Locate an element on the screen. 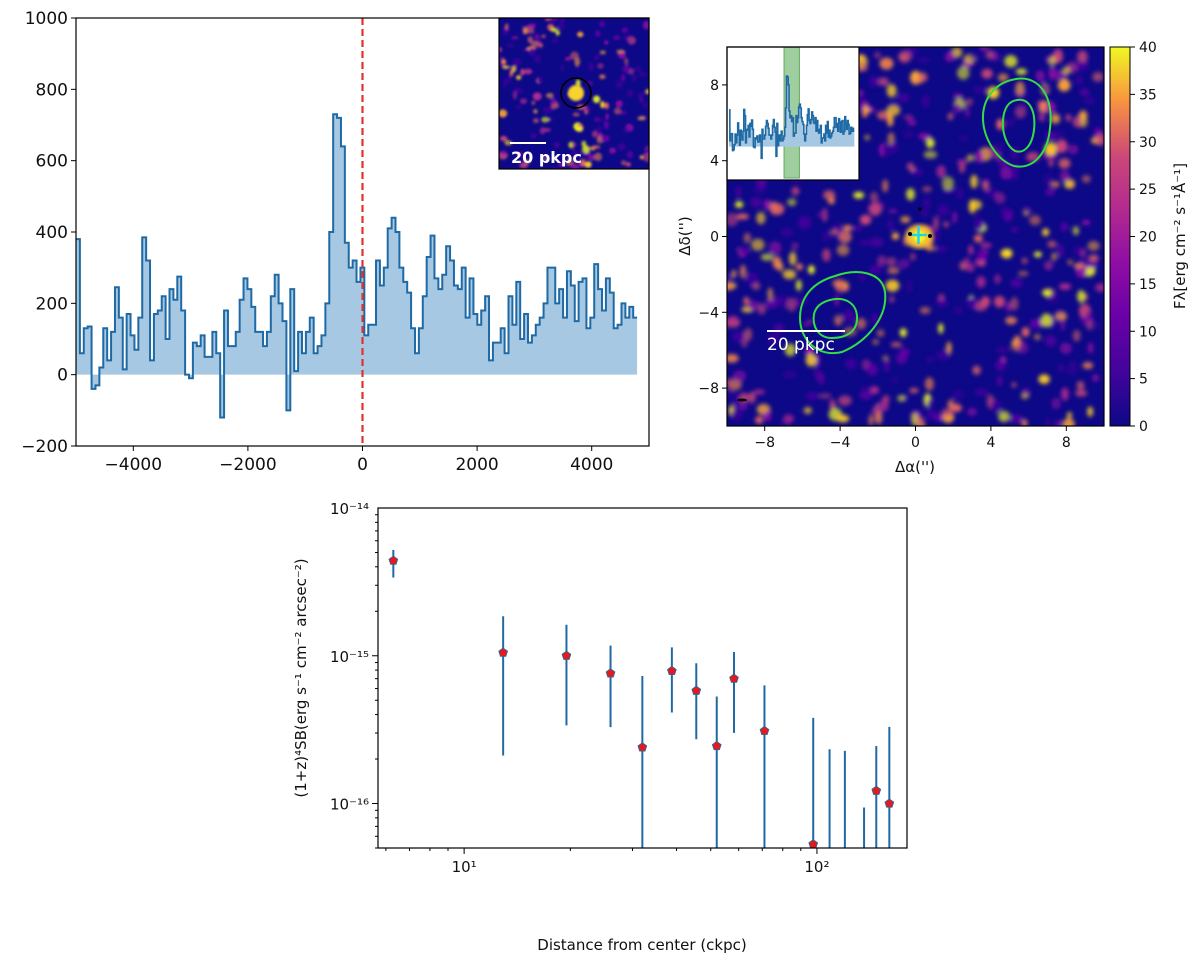 Image resolution: width=1200 pixels, height=962 pixels. sb-profile-y-ticks: 10⁻¹⁶ 10⁻¹⁵ 10⁻¹⁴ is located at coordinates (354, 674).